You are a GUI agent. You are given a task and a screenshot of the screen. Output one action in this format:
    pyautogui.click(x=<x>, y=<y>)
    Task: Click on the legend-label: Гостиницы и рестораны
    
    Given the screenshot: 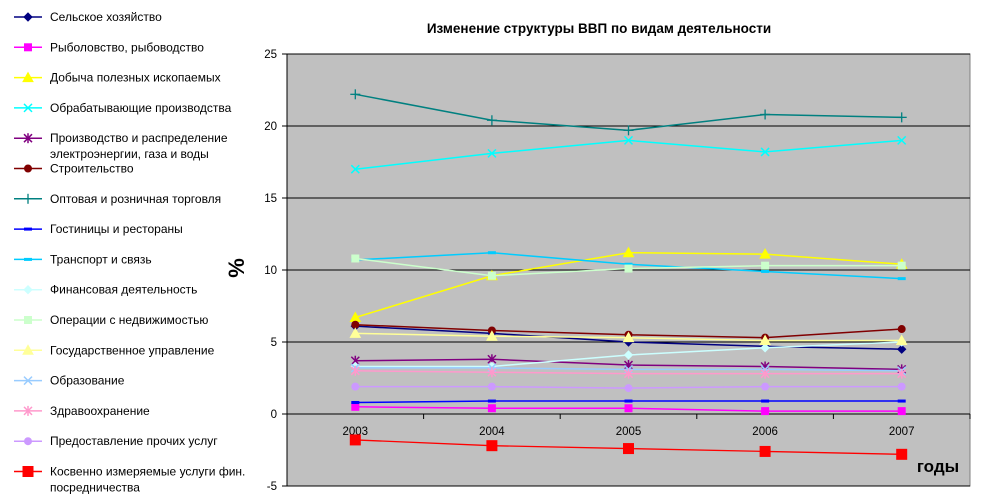 What is the action you would take?
    pyautogui.click(x=116, y=229)
    